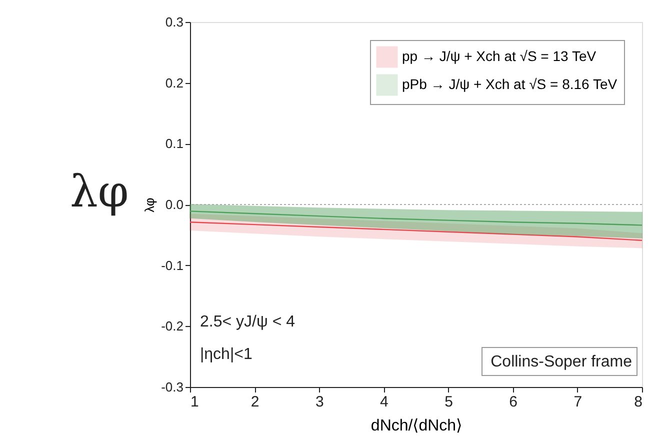 The width and height of the screenshot is (651, 446). I want to click on legend-label: pp → J/ψ + Xch at √S = 13 TeV, so click(499, 56).